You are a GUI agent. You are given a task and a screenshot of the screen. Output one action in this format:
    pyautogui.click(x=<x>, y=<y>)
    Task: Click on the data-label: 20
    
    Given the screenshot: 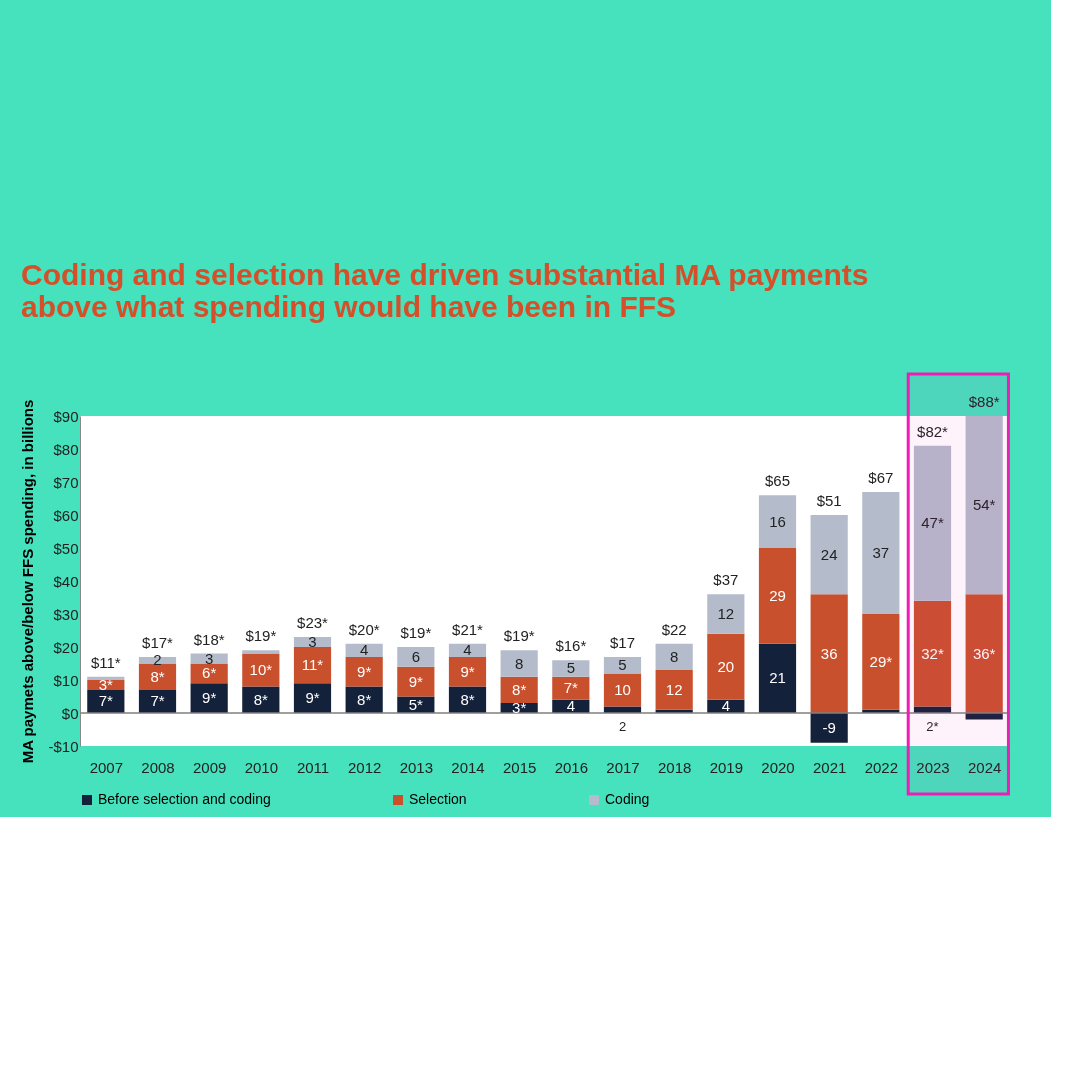 What is the action you would take?
    pyautogui.click(x=726, y=666)
    